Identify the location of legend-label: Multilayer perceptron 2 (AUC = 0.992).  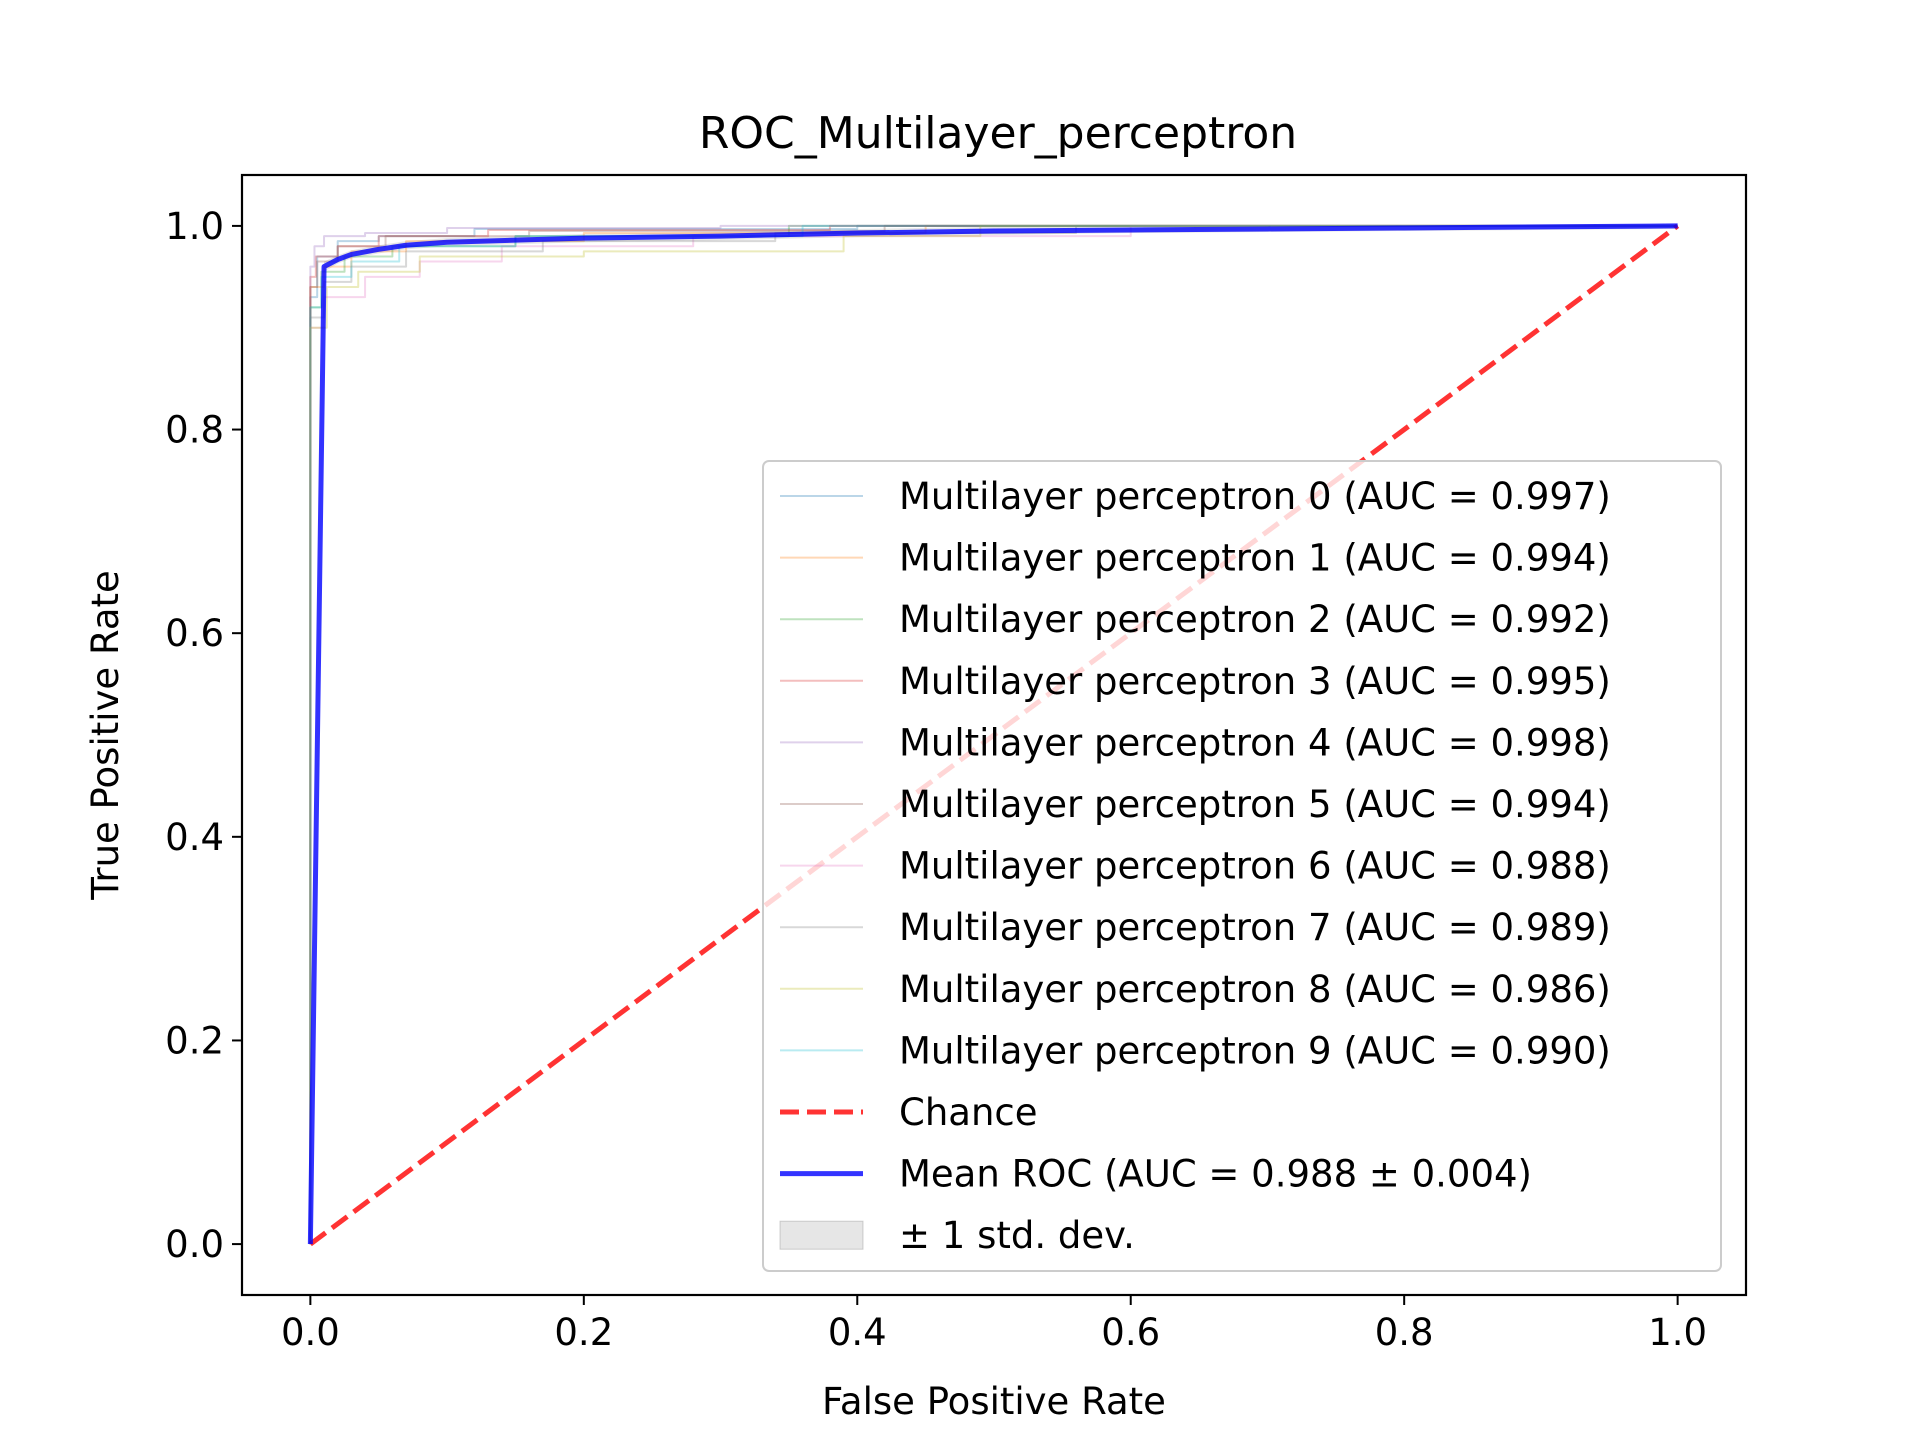
(1255, 619).